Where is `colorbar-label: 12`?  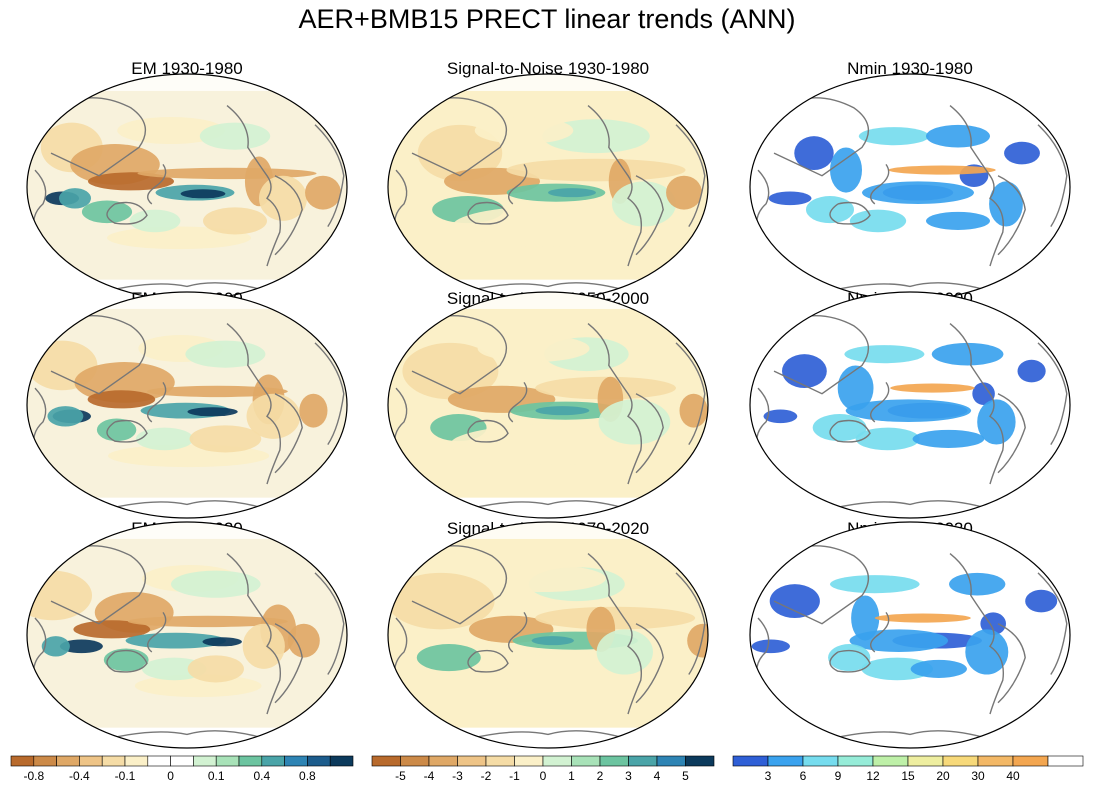
colorbar-label: 12 is located at coordinates (873, 776).